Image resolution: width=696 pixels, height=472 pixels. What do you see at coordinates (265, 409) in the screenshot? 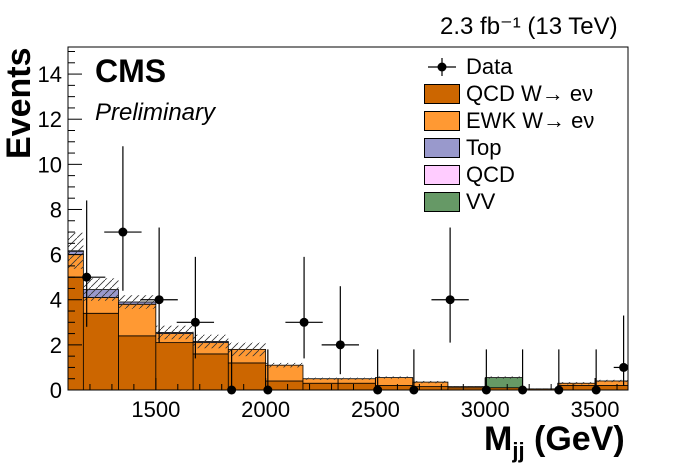
I see `x-tick-label: 2000` at bounding box center [265, 409].